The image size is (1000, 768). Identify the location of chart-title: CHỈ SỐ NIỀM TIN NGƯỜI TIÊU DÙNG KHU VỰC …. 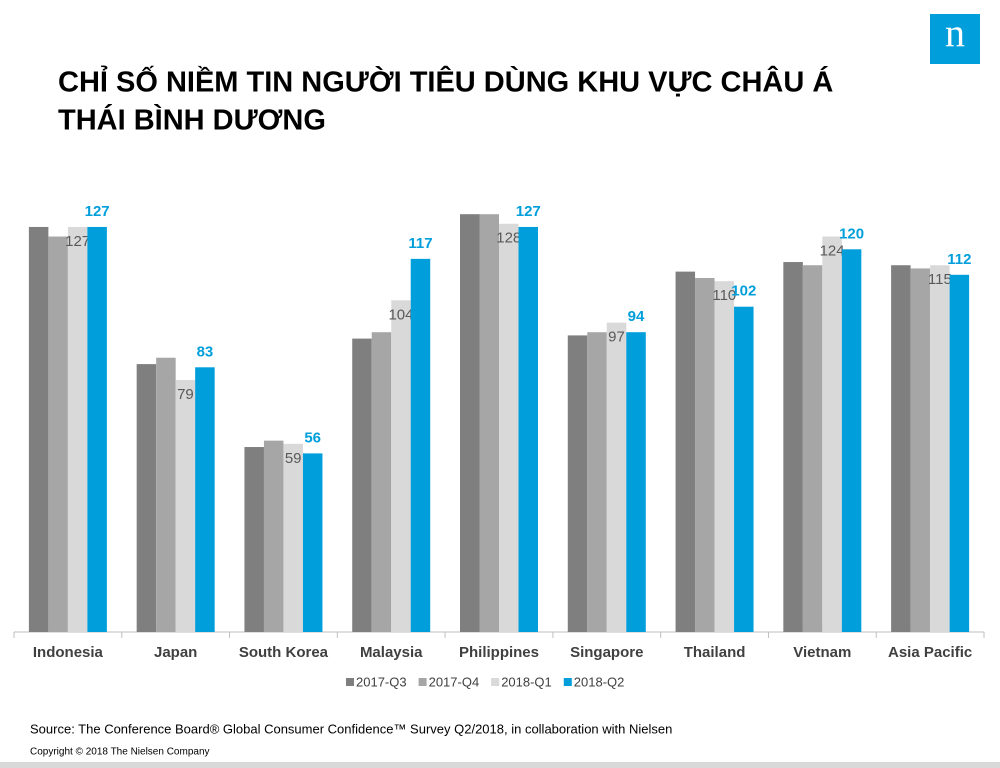
(445, 82).